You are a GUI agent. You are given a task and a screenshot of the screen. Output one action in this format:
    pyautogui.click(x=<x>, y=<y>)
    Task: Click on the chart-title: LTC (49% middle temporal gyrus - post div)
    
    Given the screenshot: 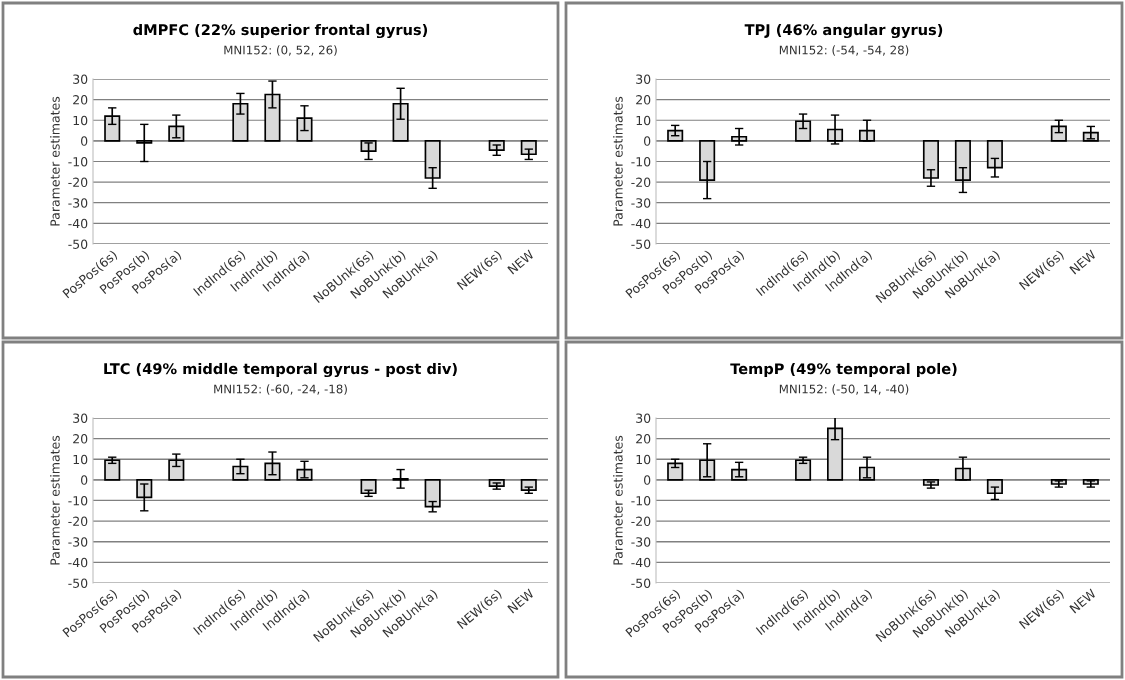 What is the action you would take?
    pyautogui.click(x=280, y=370)
    